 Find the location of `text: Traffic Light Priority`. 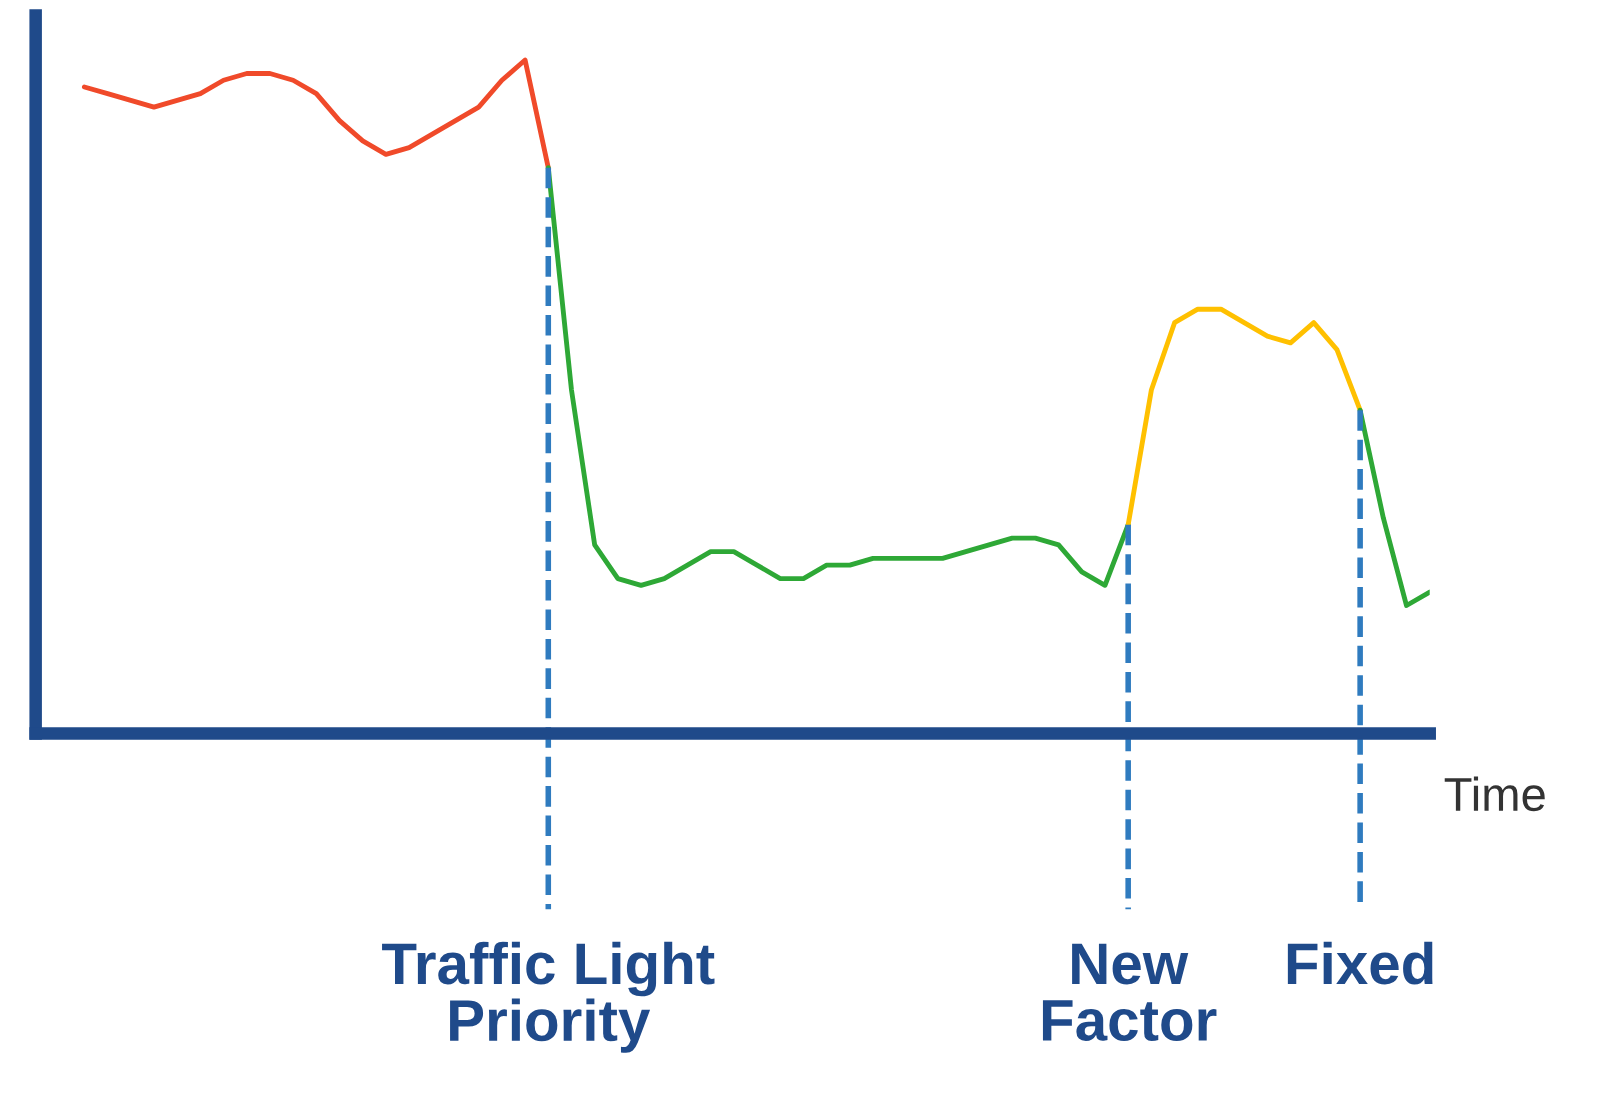

text: Traffic Light Priority is located at coordinates (548, 997).